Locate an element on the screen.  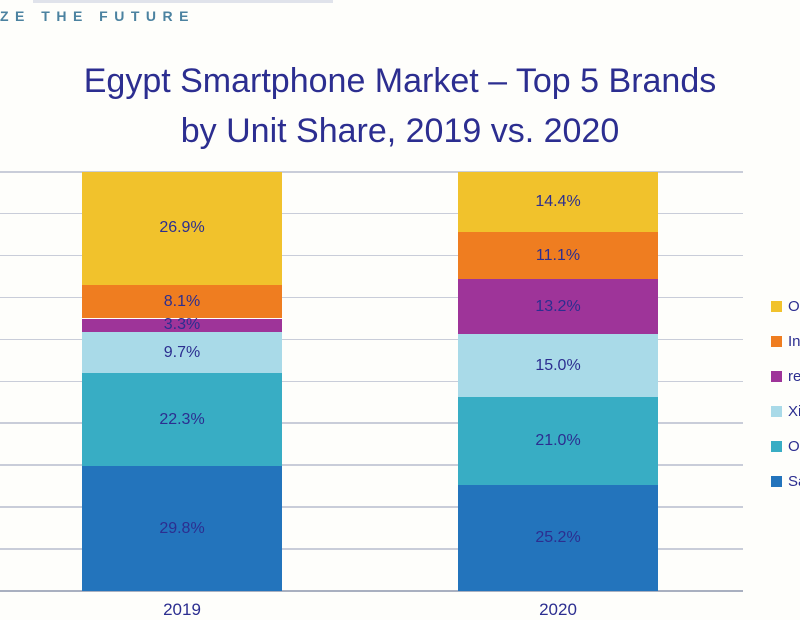
segment-value-label: 13.2% is located at coordinates (558, 306).